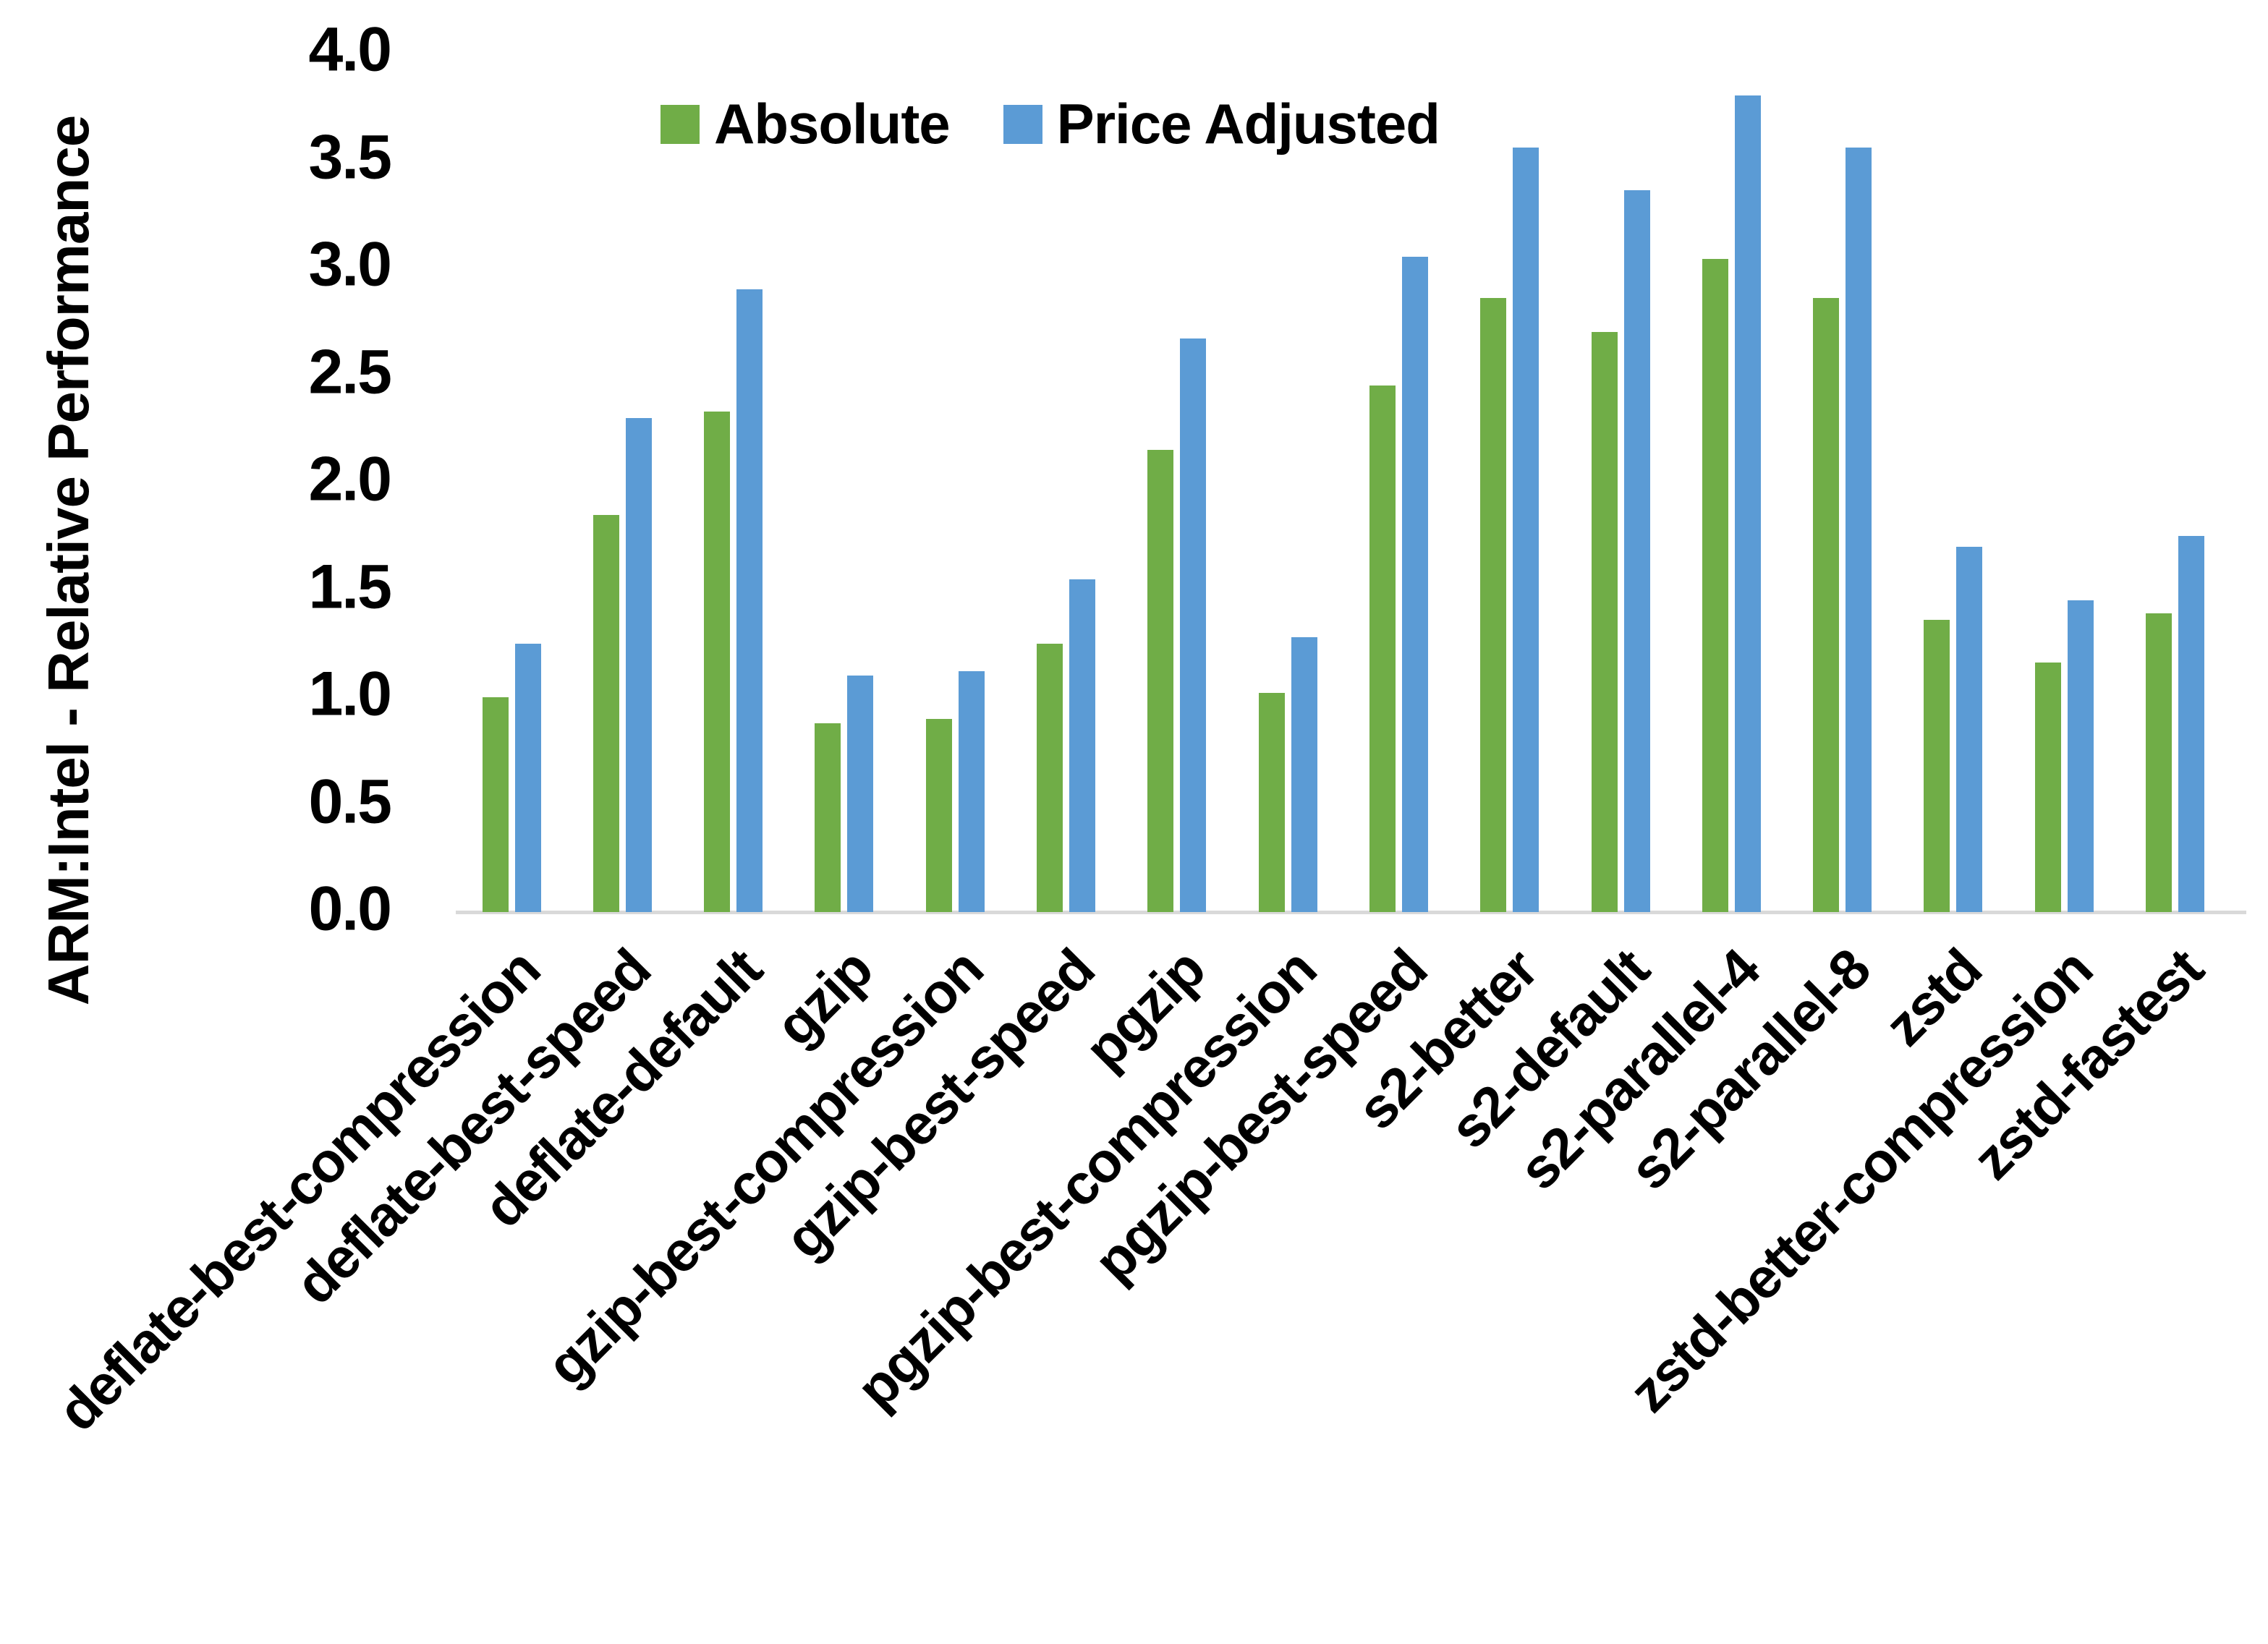 Image resolution: width=2268 pixels, height=1644 pixels. I want to click on y-tick-label: 1.5, so click(350, 587).